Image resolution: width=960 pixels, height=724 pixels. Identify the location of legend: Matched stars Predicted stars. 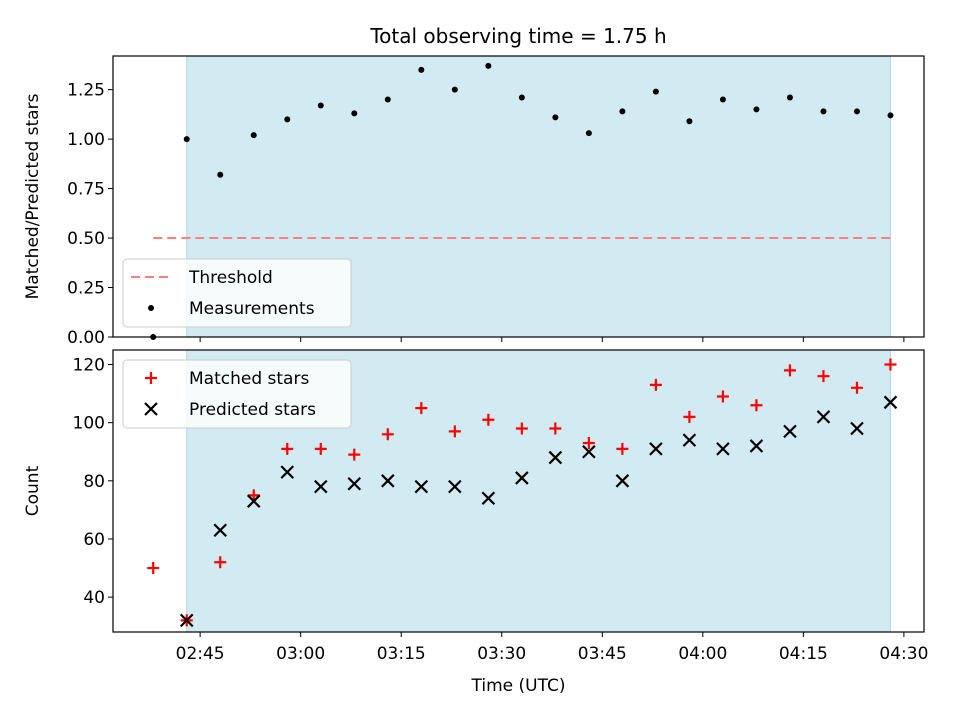
(237, 394).